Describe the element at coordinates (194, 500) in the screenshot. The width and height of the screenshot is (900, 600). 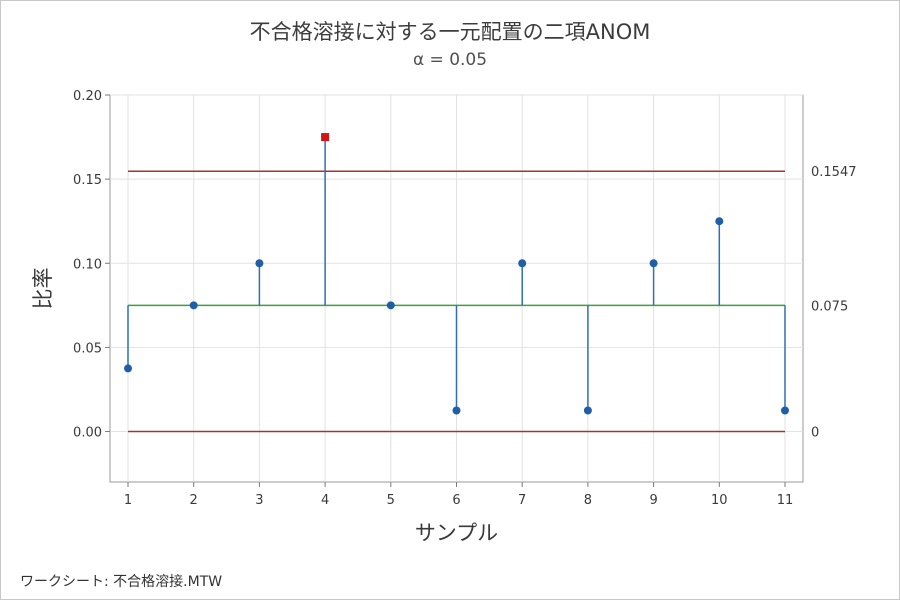
I see `x-tick-label: 2` at that location.